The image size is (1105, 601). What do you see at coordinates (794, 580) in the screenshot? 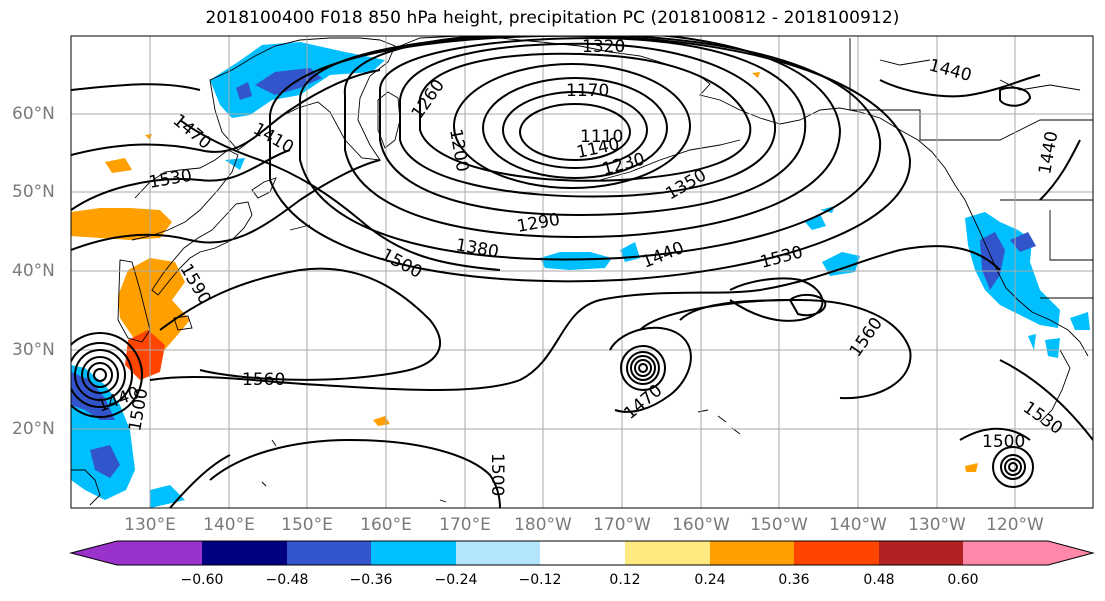
I see `colorbar-tick-label: 0.36` at bounding box center [794, 580].